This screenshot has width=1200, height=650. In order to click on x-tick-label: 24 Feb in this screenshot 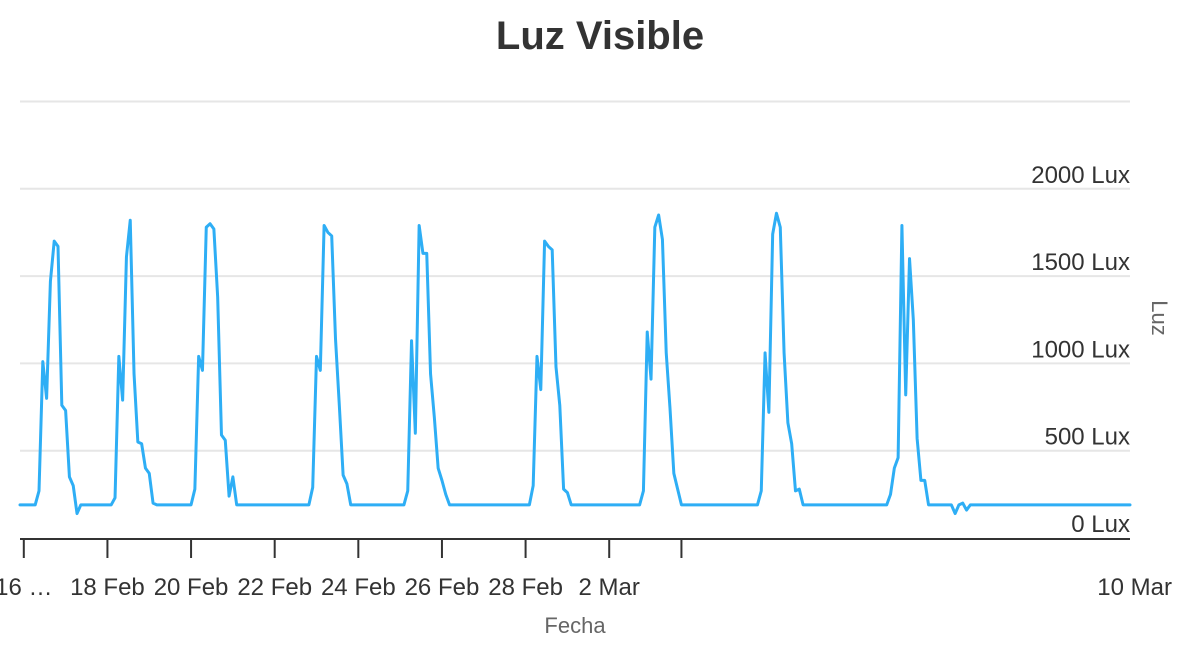, I will do `click(358, 587)`.